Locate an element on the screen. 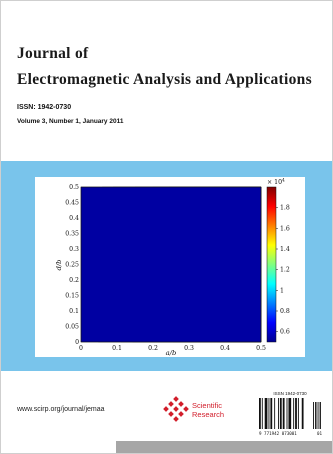 Image resolution: width=333 pixels, height=454 pixels. publisher-name-line2: Research is located at coordinates (208, 414).